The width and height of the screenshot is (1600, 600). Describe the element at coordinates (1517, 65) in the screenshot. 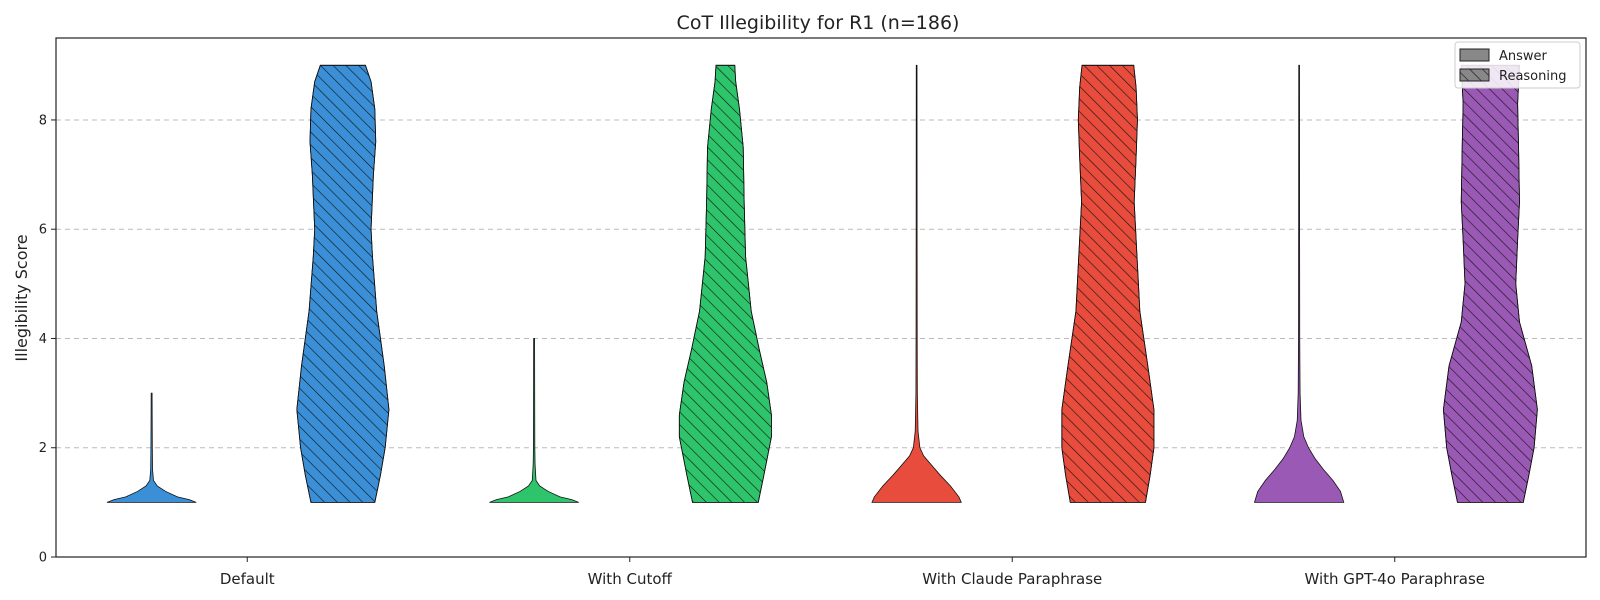

I see `legend: Answer Reasoning` at that location.